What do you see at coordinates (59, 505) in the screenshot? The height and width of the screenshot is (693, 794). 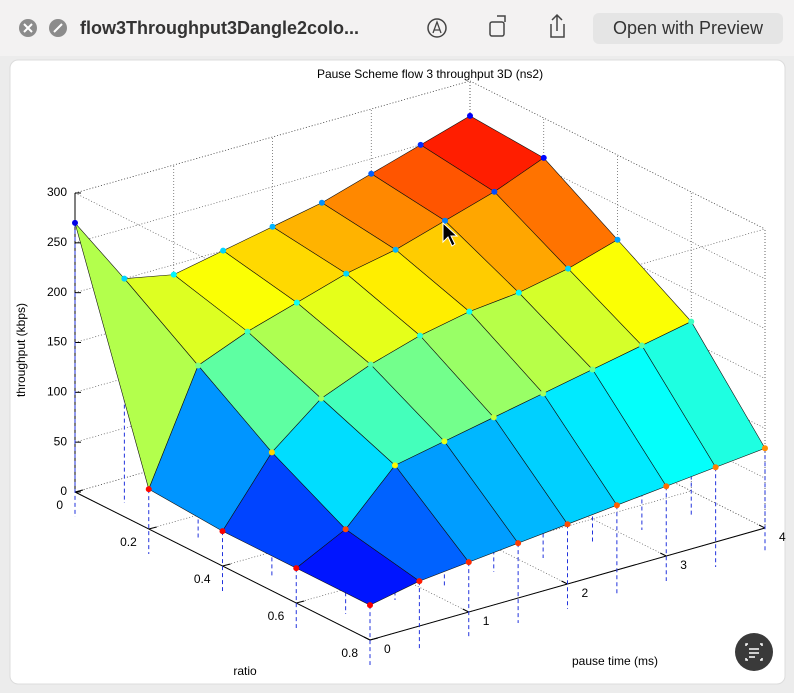 I see `y-tick-label: 0` at bounding box center [59, 505].